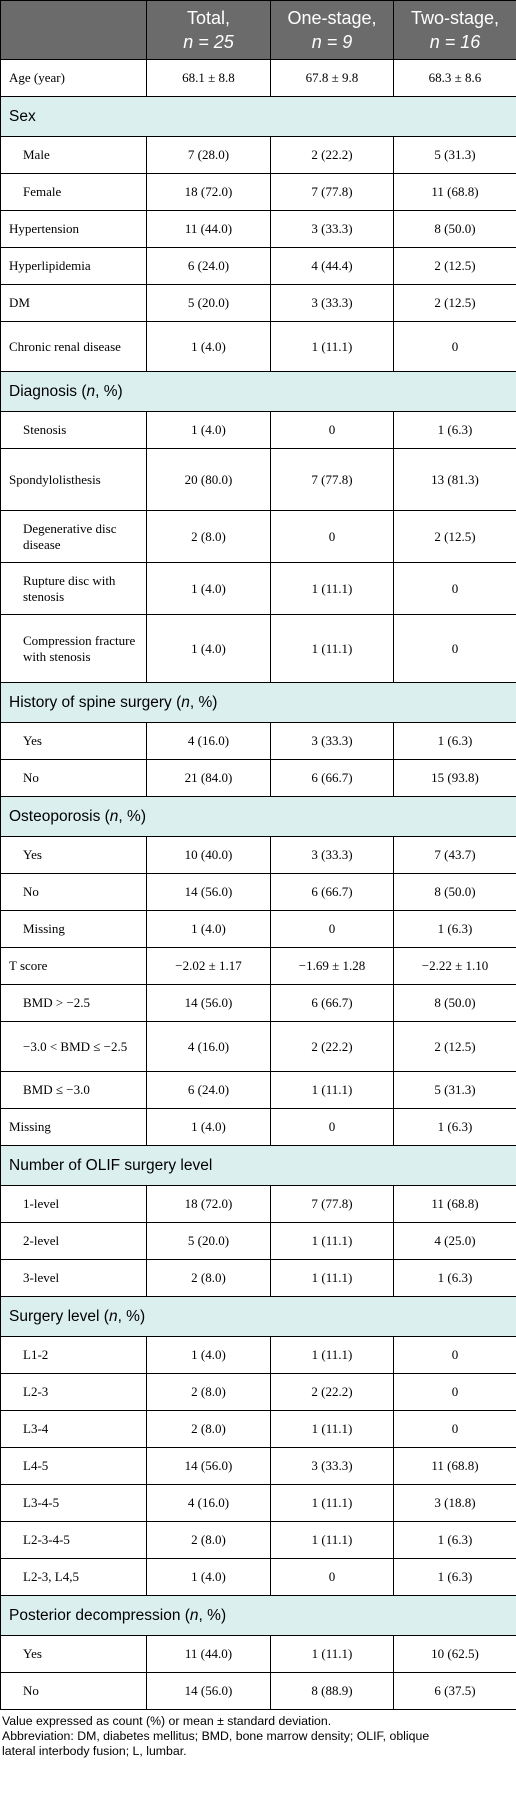 This screenshot has height=1802, width=516. Describe the element at coordinates (454, 1691) in the screenshot. I see `two-stage-value: 6 (37.5)` at that location.